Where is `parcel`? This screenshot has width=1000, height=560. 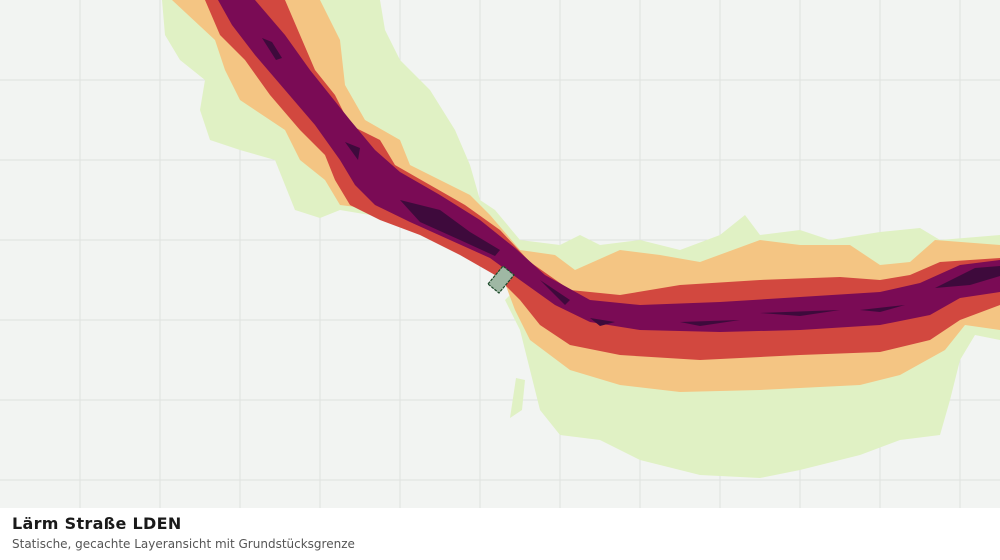
parcel is located at coordinates (501, 279).